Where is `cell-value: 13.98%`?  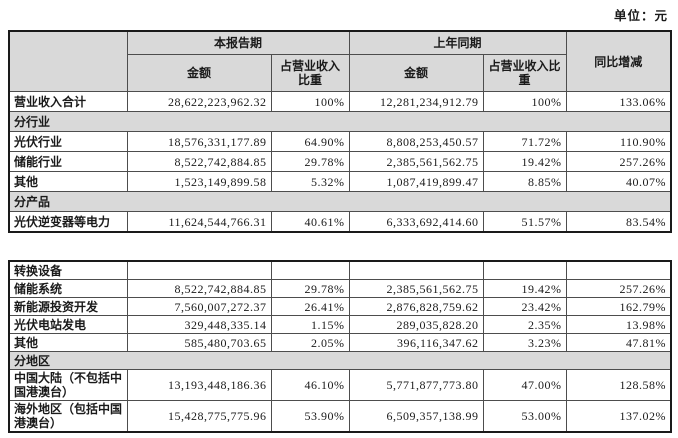 cell-value: 13.98% is located at coordinates (618, 324).